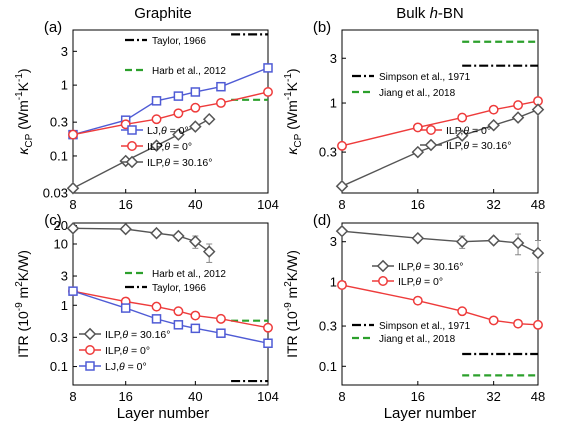  Describe the element at coordinates (64, 305) in the screenshot. I see `y-tick-label-c-1: 1` at that location.